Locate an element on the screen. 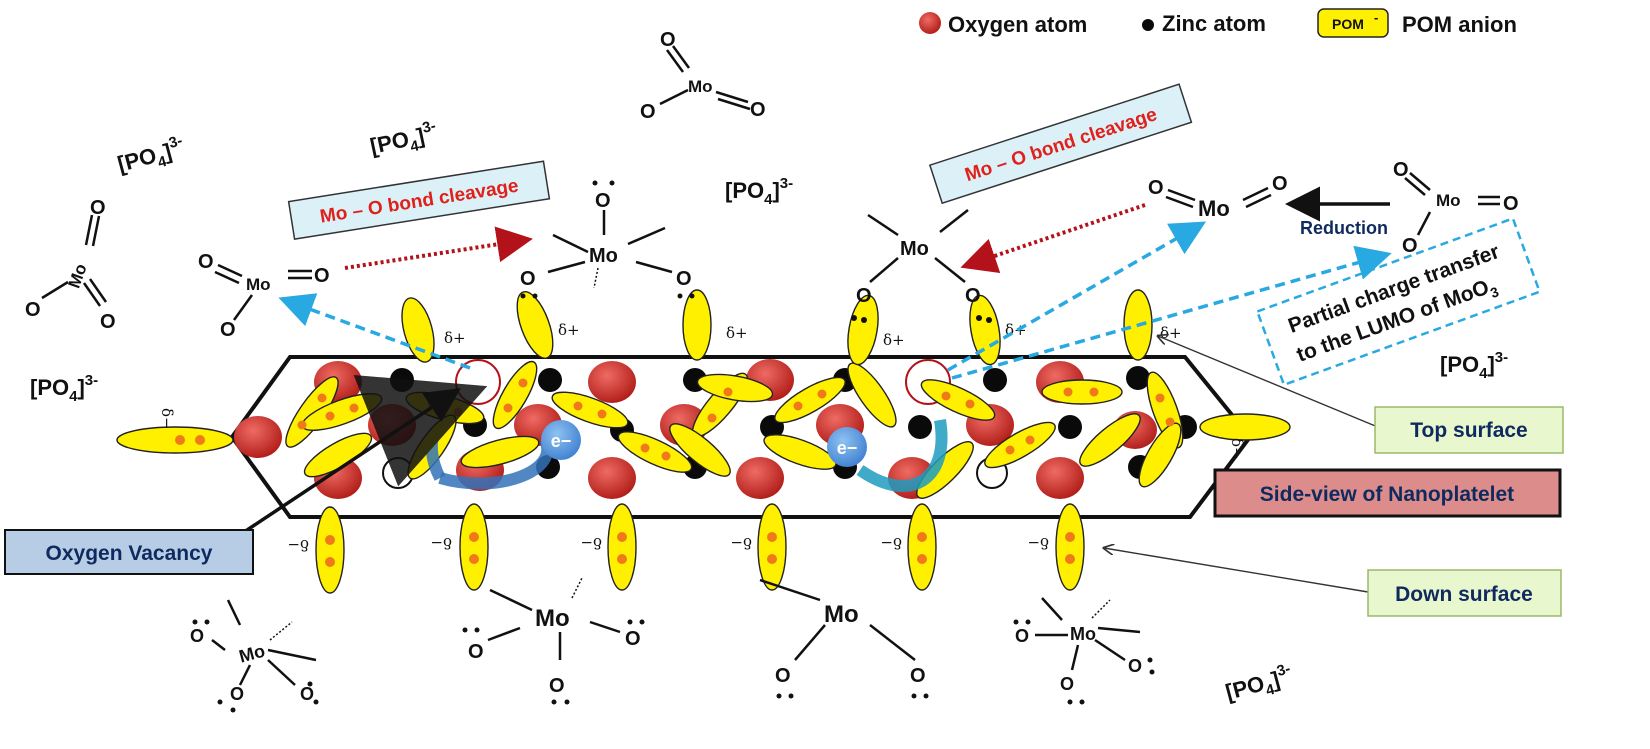 This screenshot has height=749, width=1650. top-surface-box: Top surface is located at coordinates (1469, 430).